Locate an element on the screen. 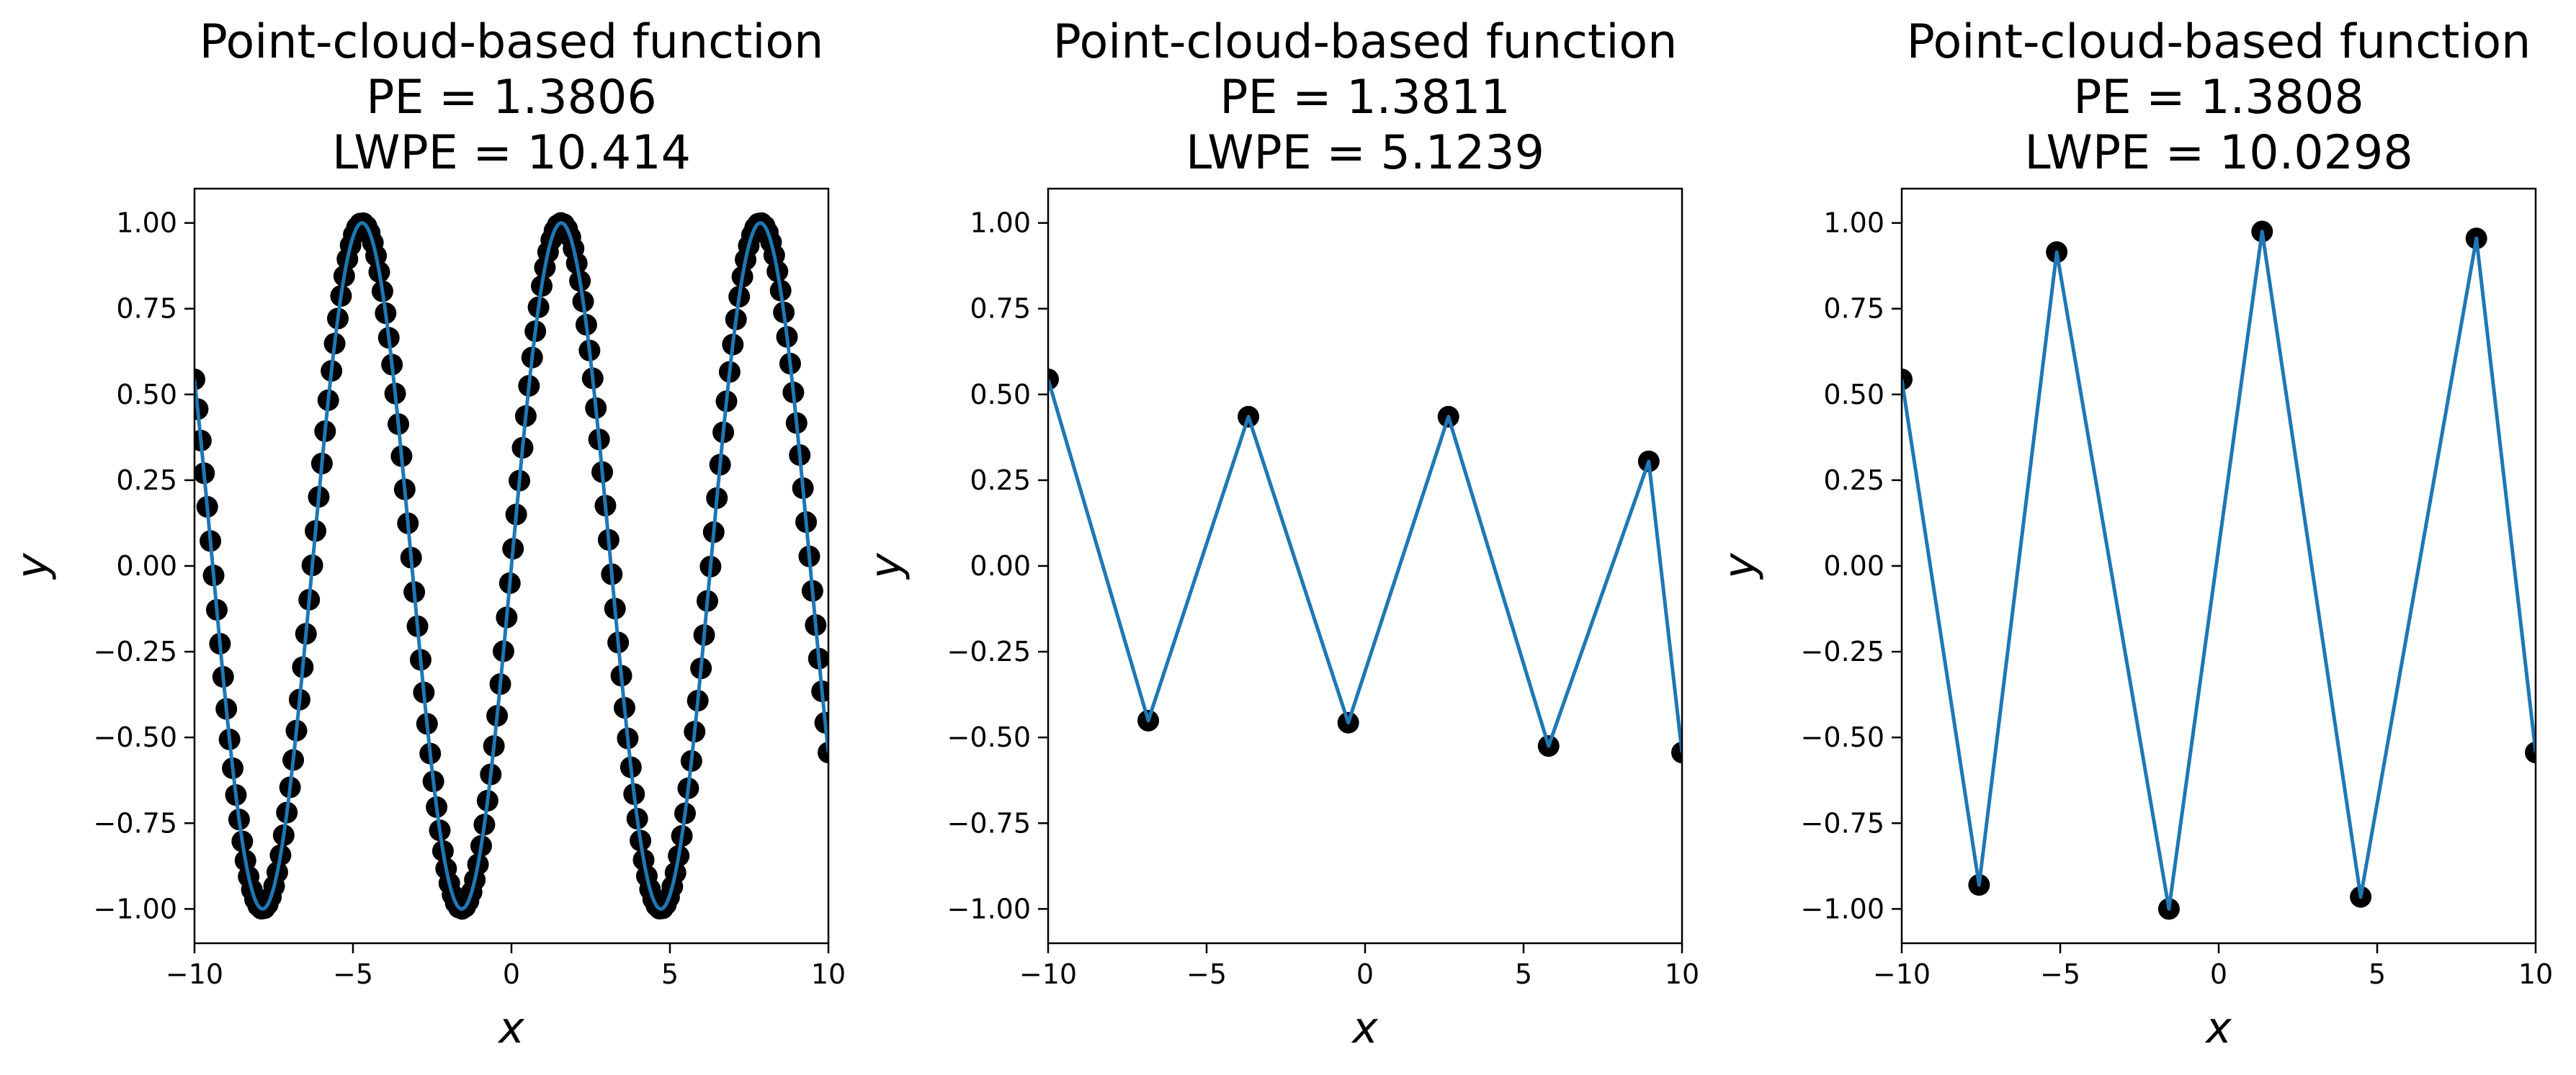 This screenshot has width=2576, height=1075. chart-title-line: LWPE = 5.1239 is located at coordinates (1365, 153).